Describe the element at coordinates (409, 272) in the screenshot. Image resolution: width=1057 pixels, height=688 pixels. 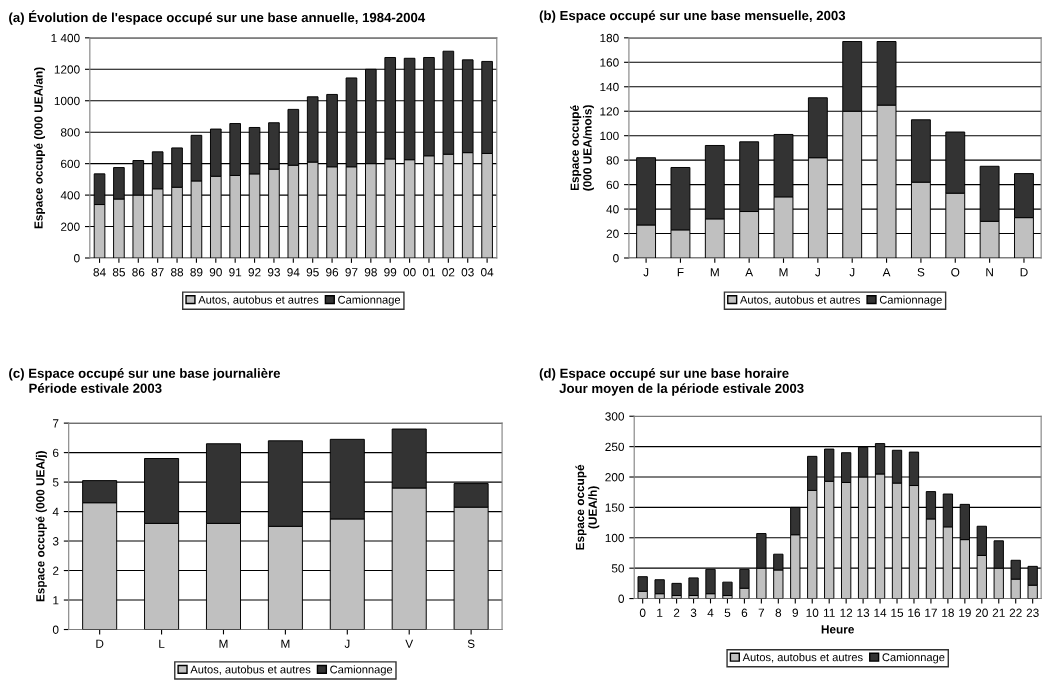
I see `x-tick-label: 00` at that location.